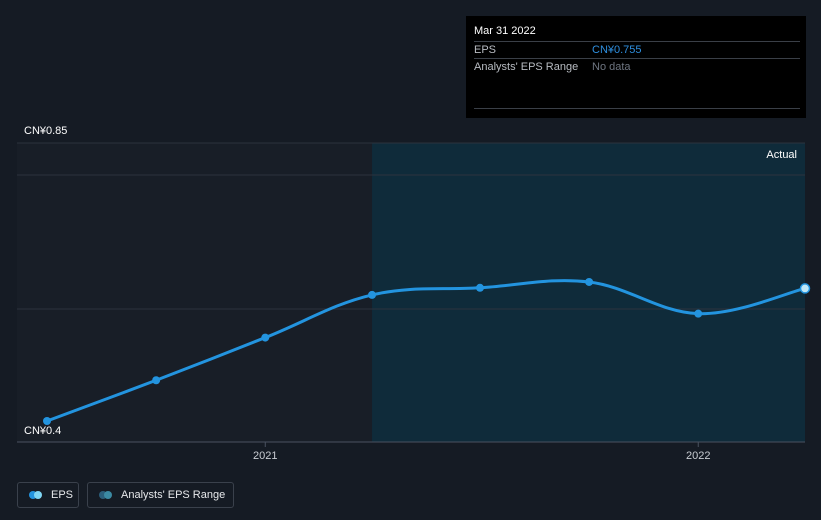 The height and width of the screenshot is (520, 821). What do you see at coordinates (611, 67) in the screenshot?
I see `tooltip-range-value: No data` at bounding box center [611, 67].